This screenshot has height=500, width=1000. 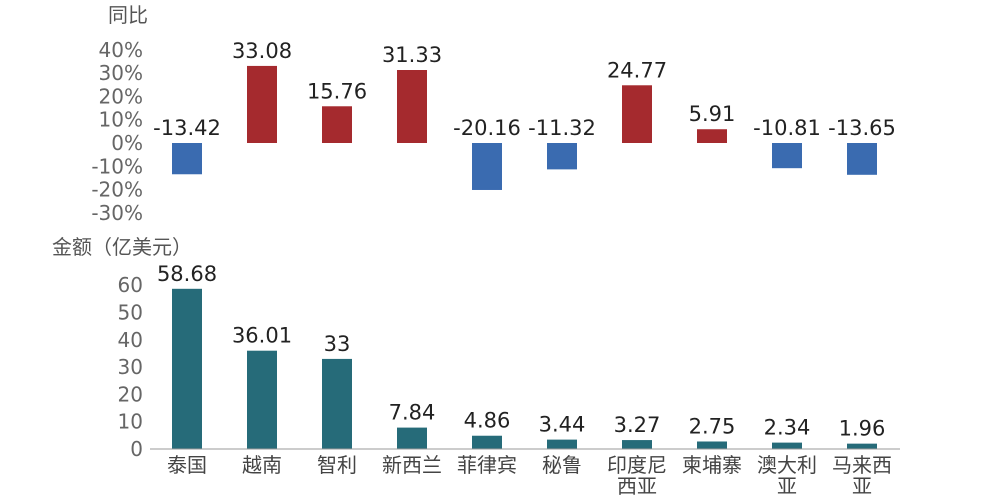 I want to click on top-bar-value-label: 15.76, so click(x=337, y=91).